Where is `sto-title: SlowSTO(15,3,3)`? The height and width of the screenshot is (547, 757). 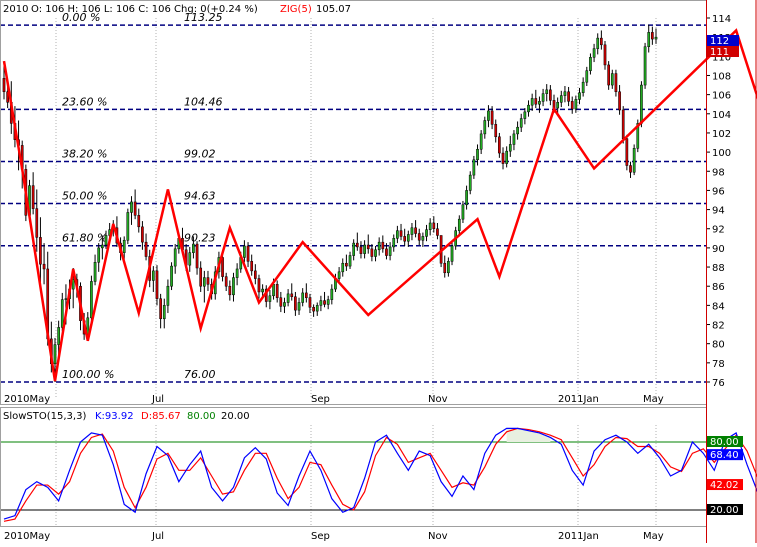 sto-title: SlowSTO(15,3,3) is located at coordinates (44, 416).